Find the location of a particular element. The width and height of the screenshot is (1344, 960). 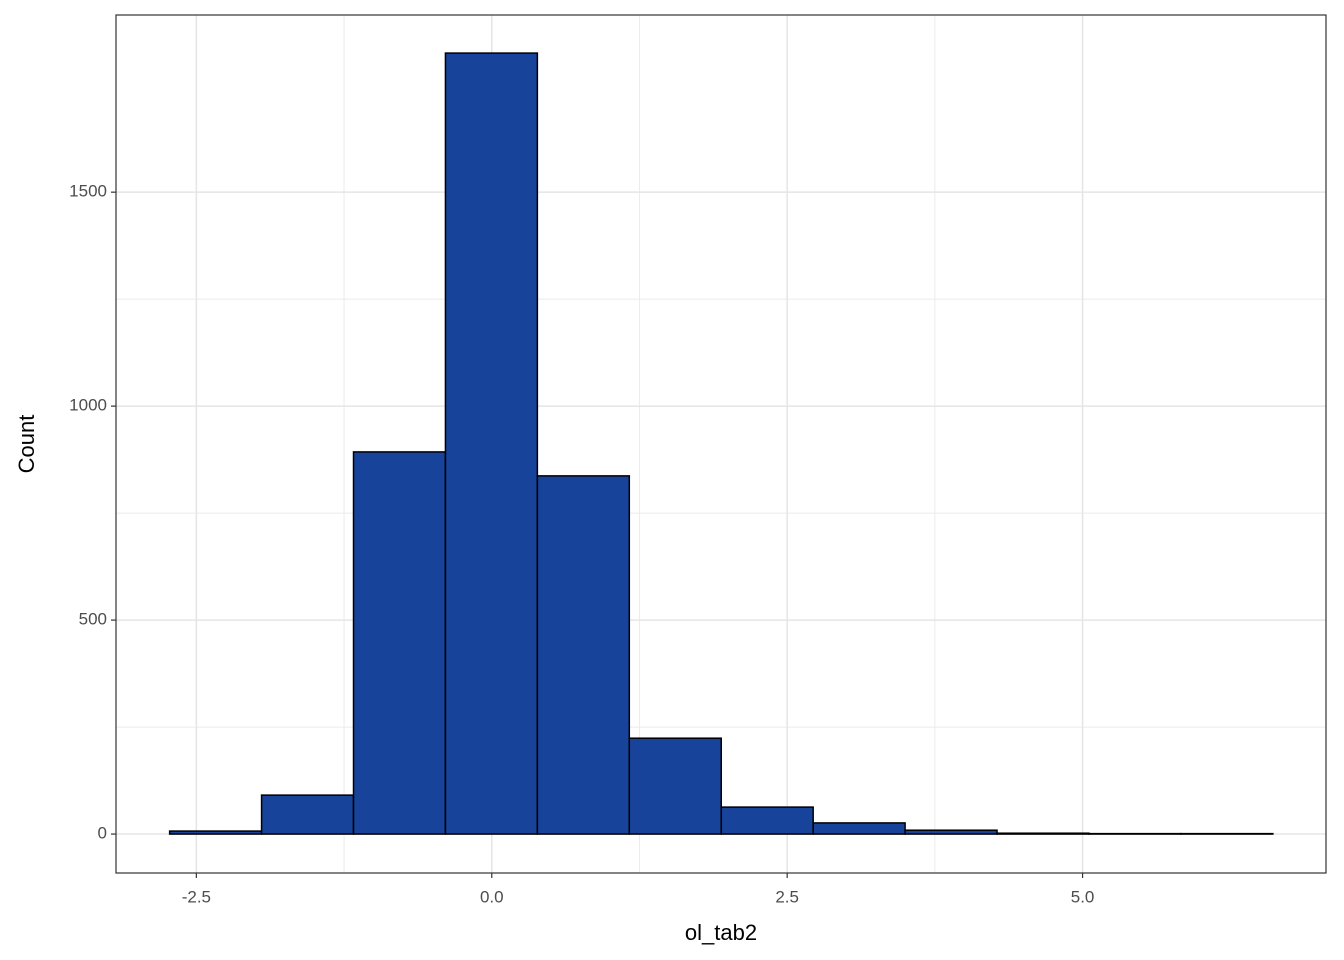

x-tick-label: 2.5 is located at coordinates (787, 896).